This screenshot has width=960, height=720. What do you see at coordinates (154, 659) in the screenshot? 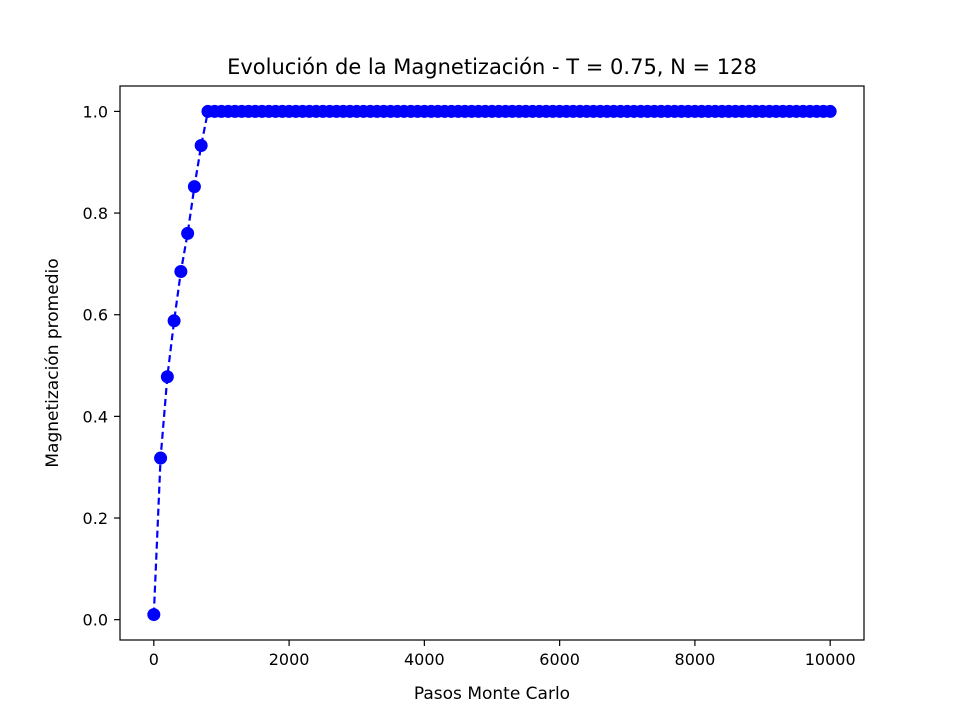
I see `x-tick-label: 0` at bounding box center [154, 659].